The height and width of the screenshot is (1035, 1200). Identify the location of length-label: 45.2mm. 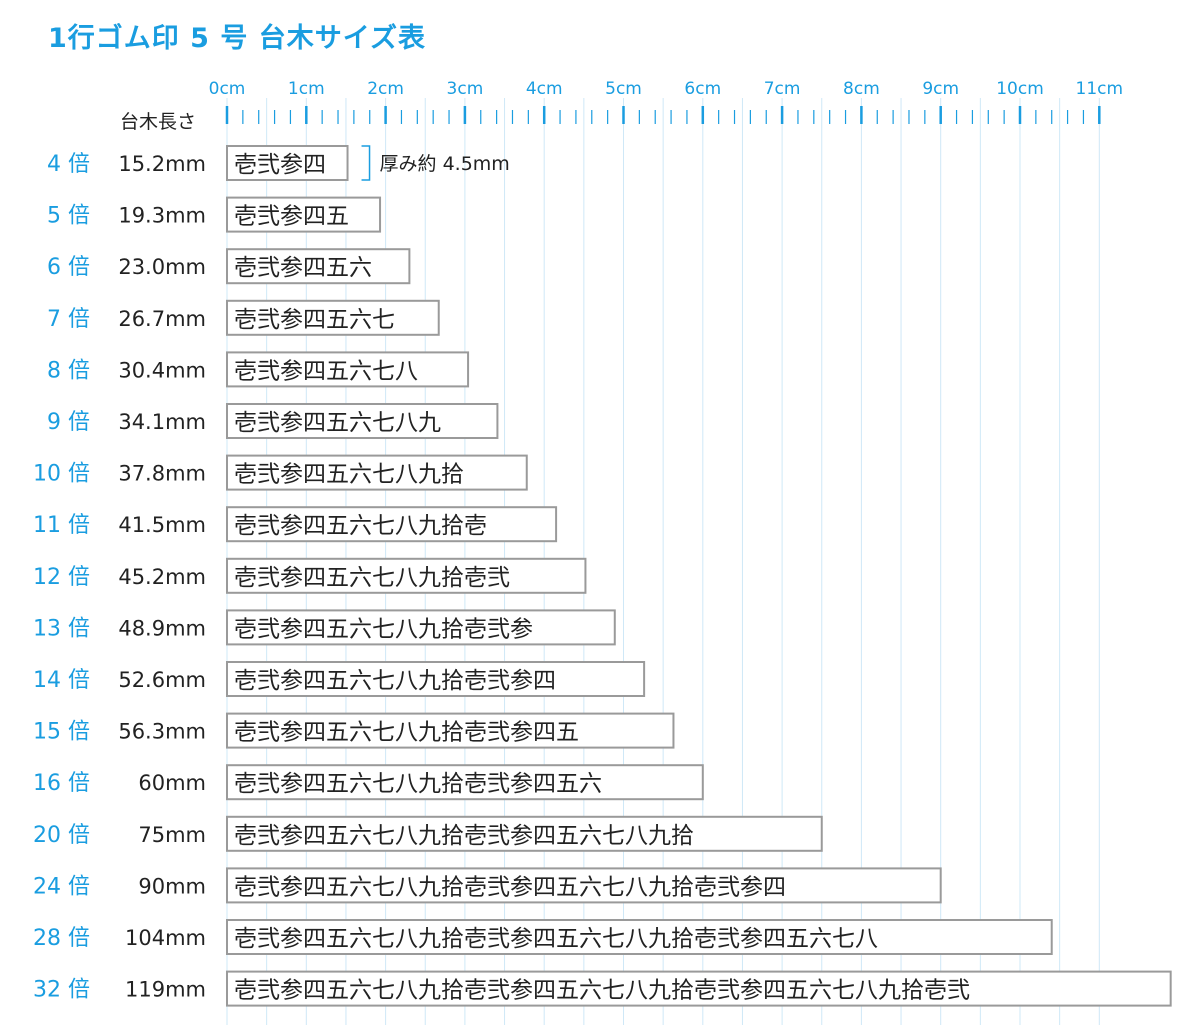
(162, 577).